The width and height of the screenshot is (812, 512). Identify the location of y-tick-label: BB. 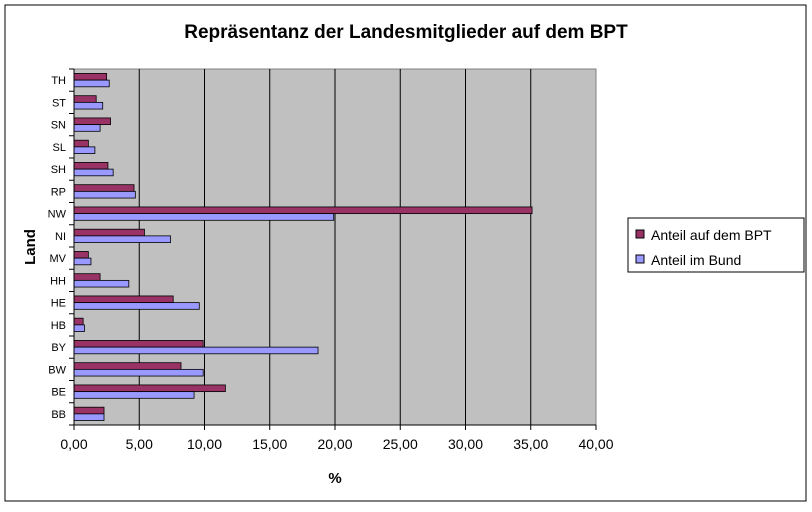
(58, 415).